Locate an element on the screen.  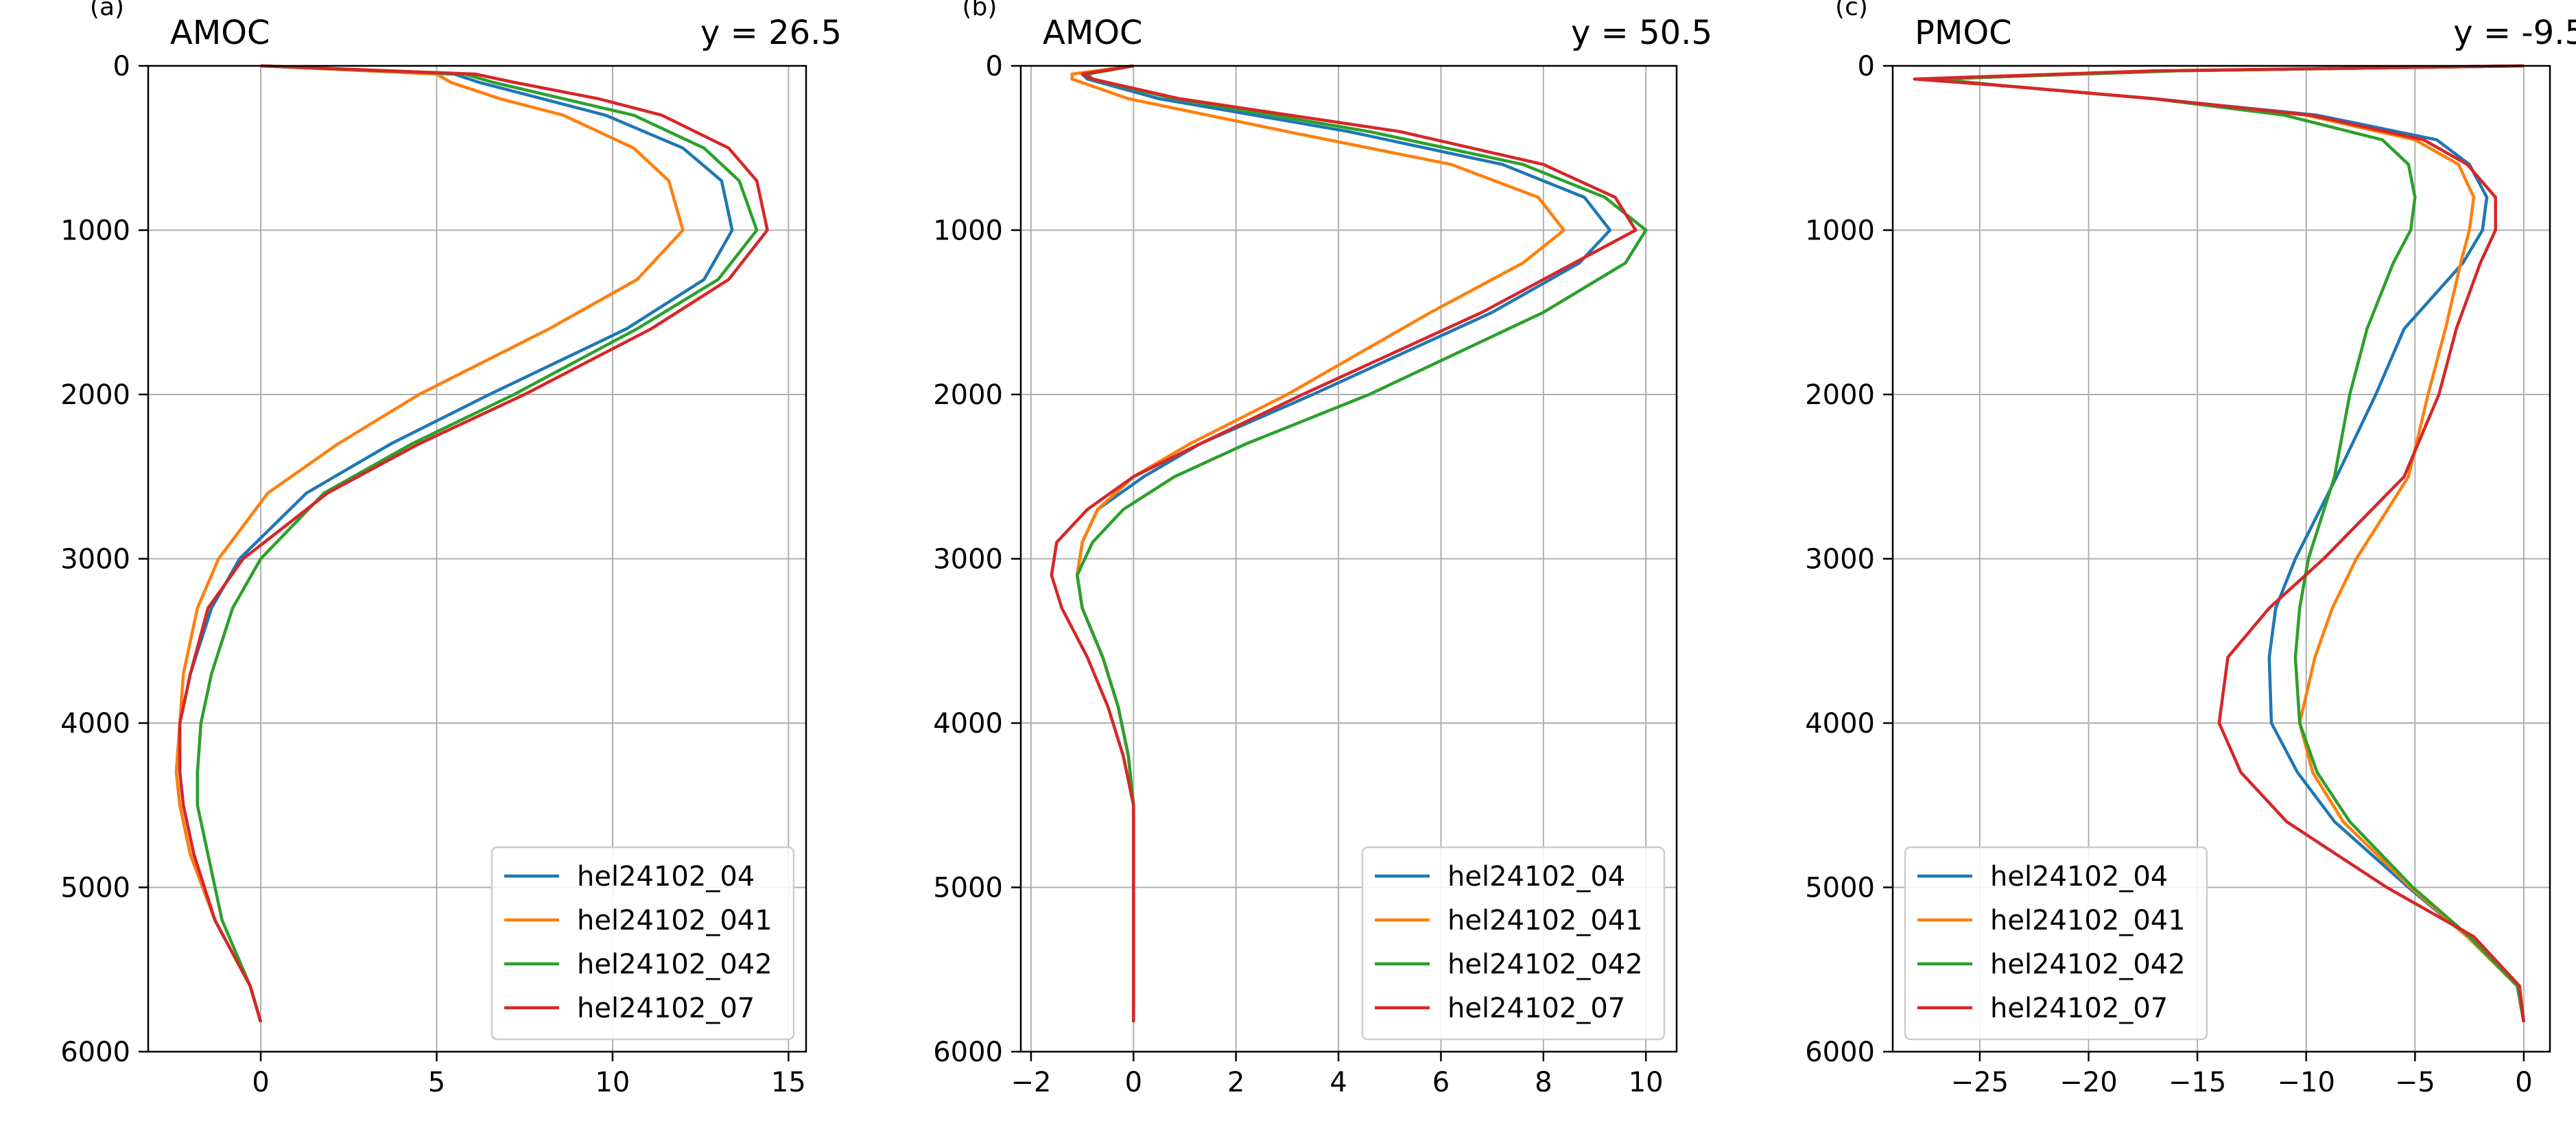
x-tick-label: −20 is located at coordinates (2088, 1083).